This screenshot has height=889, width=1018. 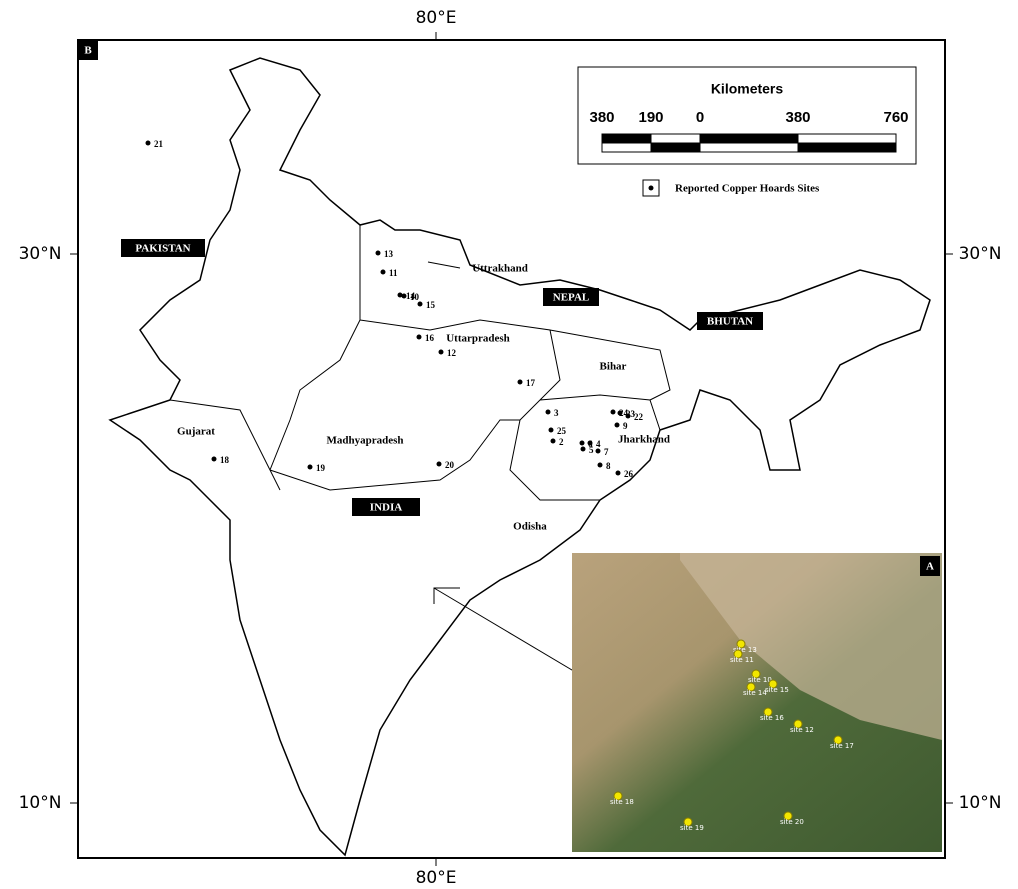 What do you see at coordinates (389, 254) in the screenshot?
I see `site-label: 13` at bounding box center [389, 254].